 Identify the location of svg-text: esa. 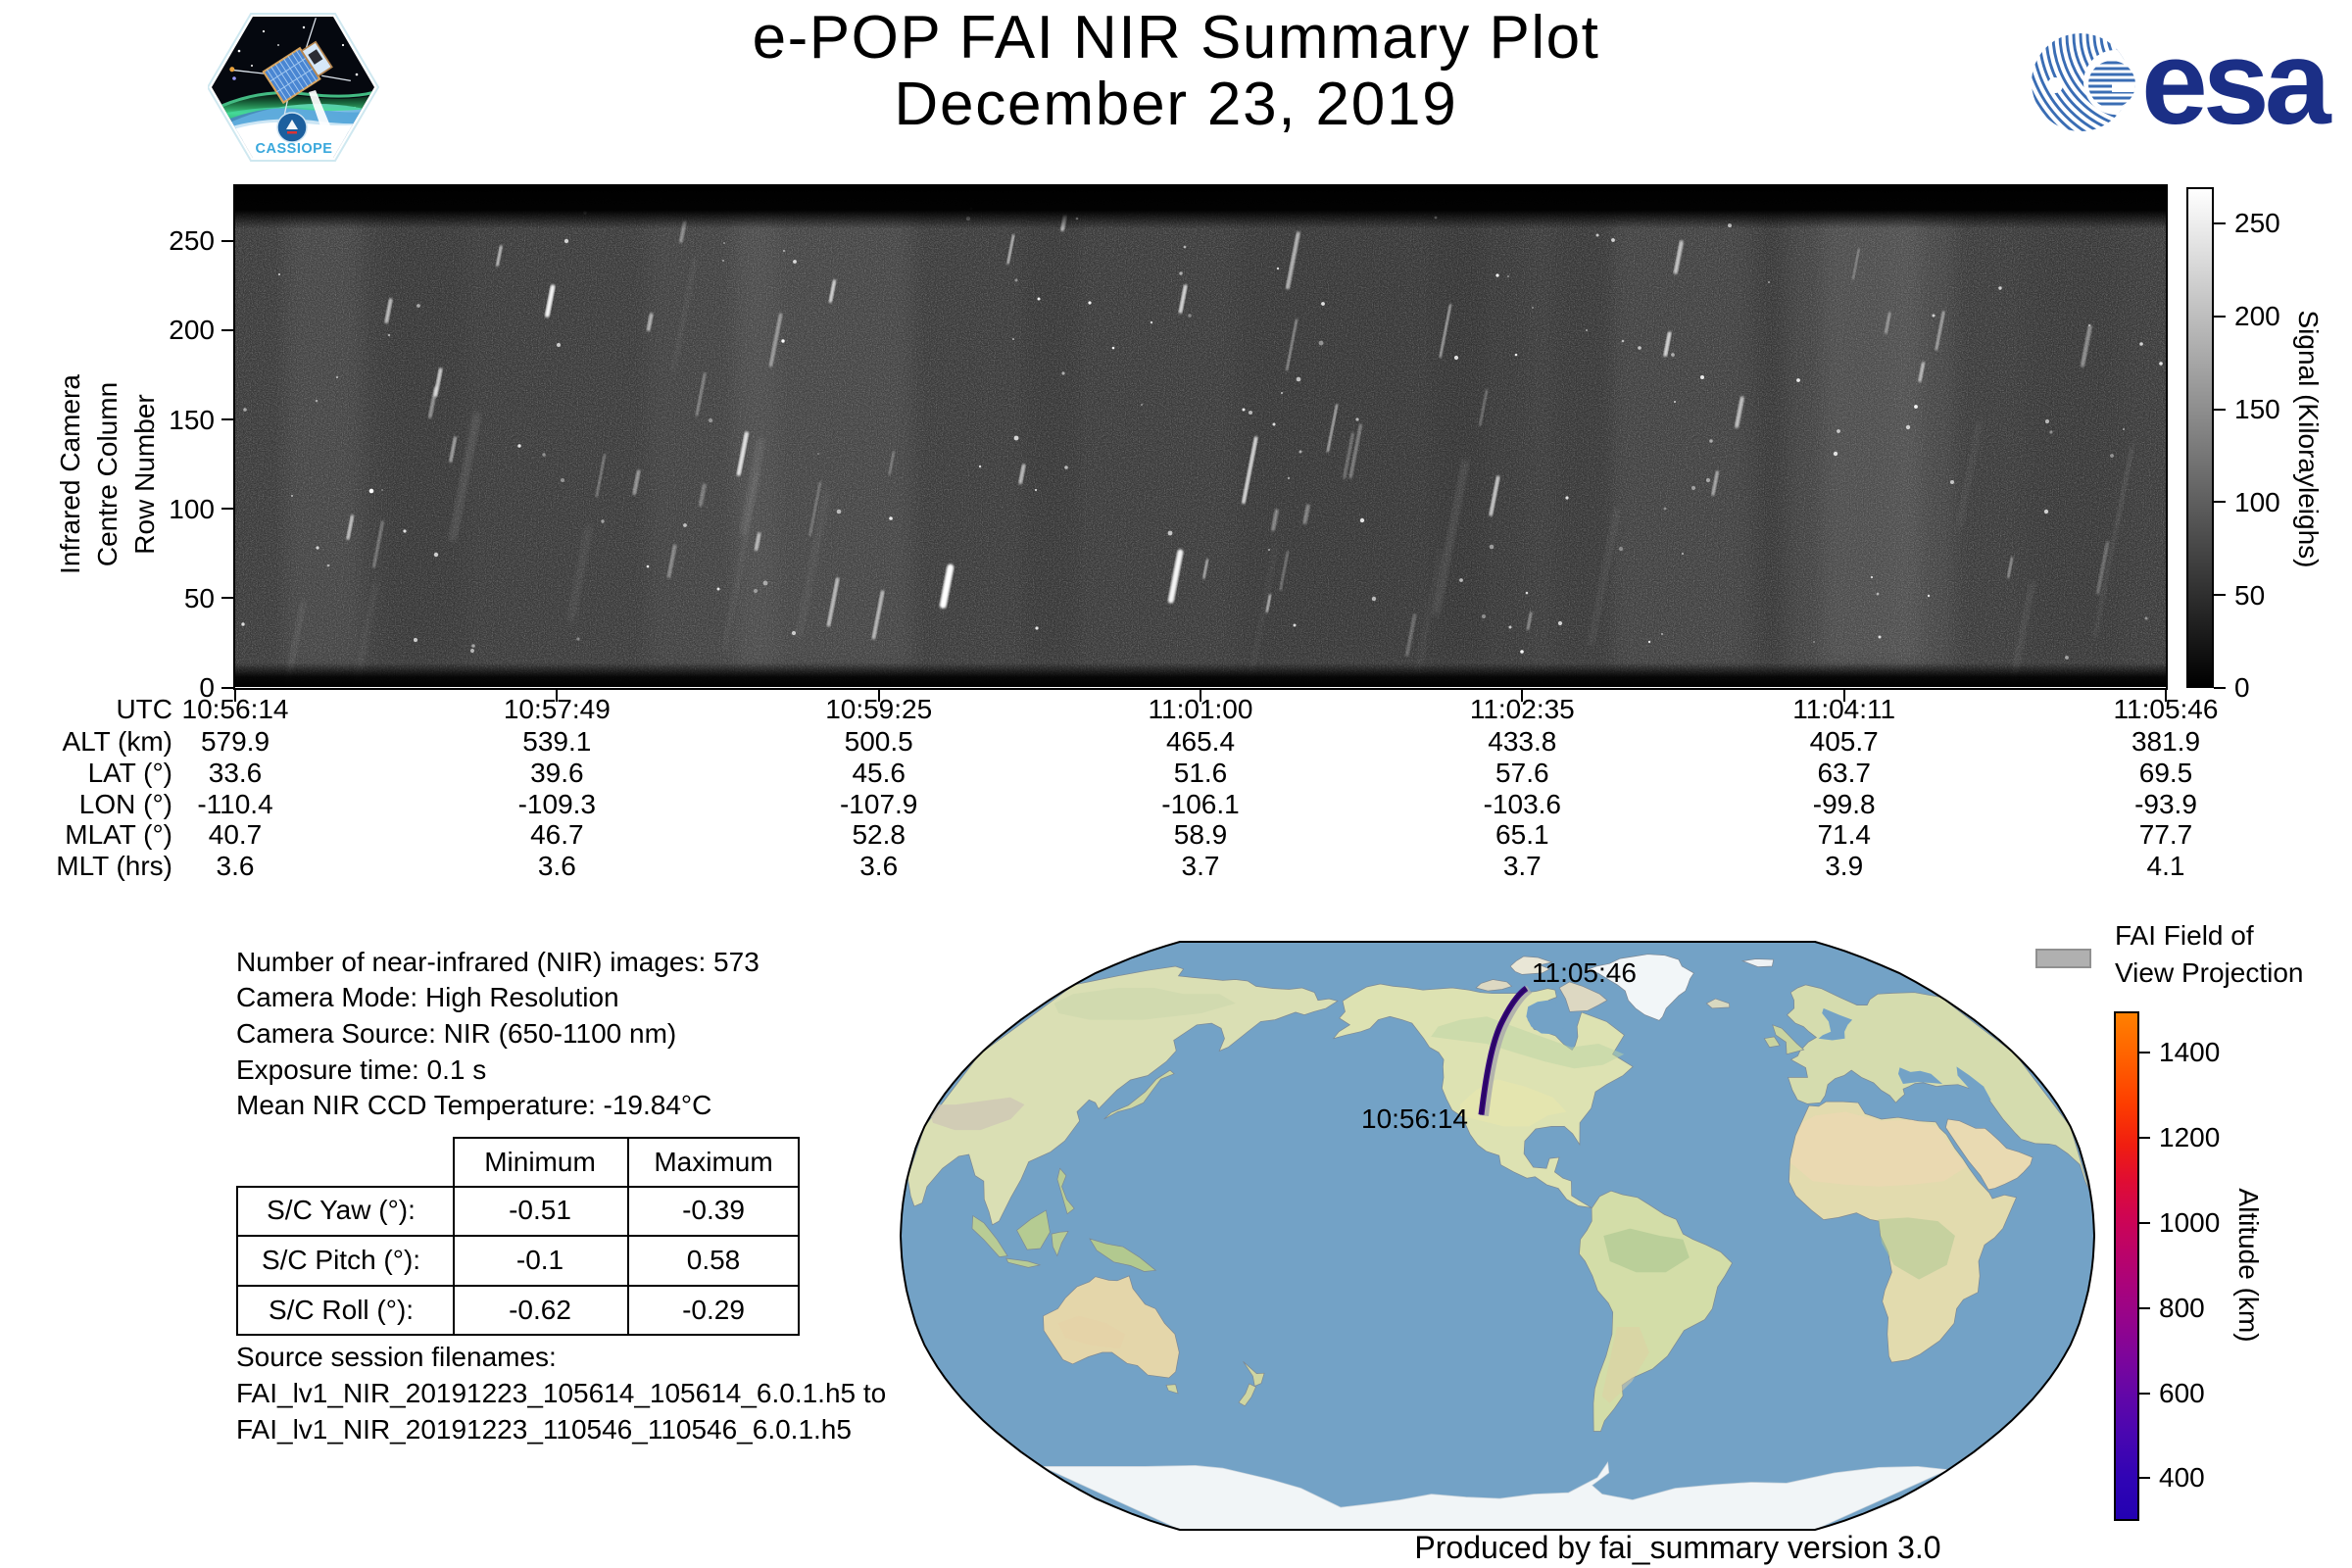
(2236, 82).